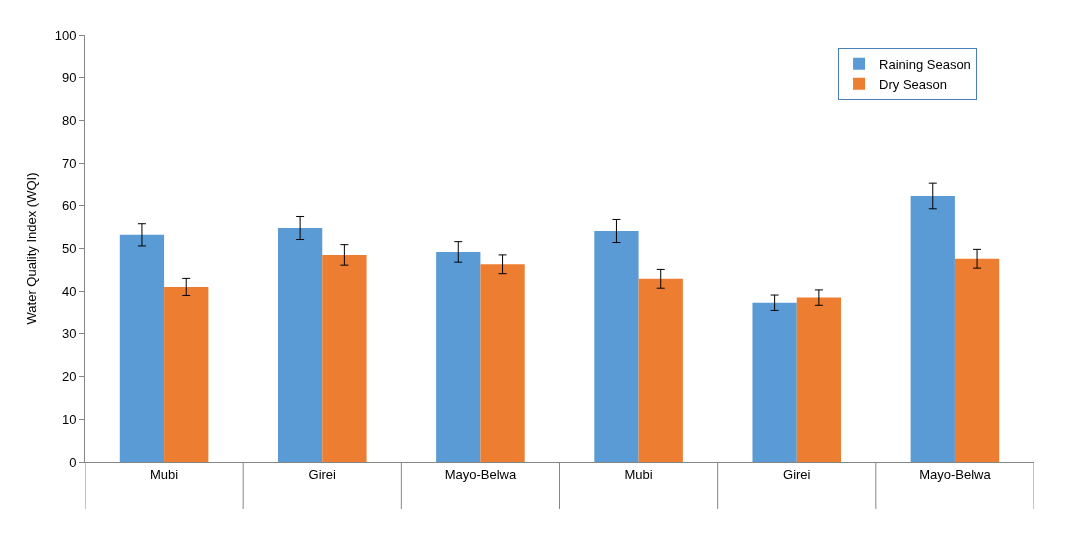 The height and width of the screenshot is (547, 1069). Describe the element at coordinates (69, 163) in the screenshot. I see `y-tick-label: 70` at that location.